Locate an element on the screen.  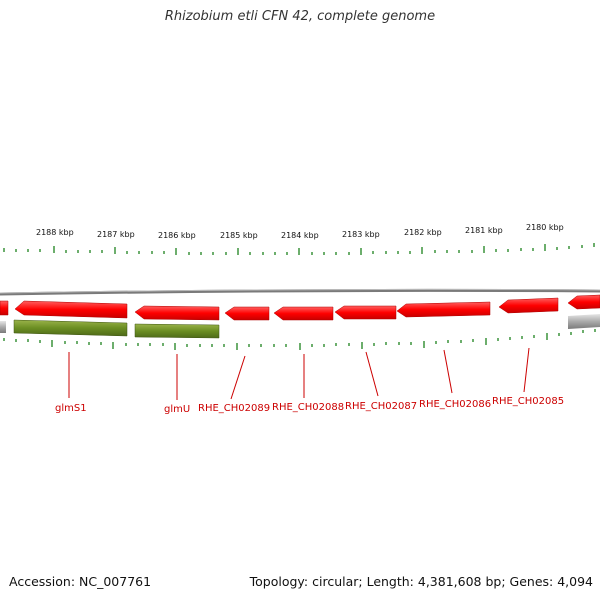
kbp-label: 2187 kbp is located at coordinates (116, 234).